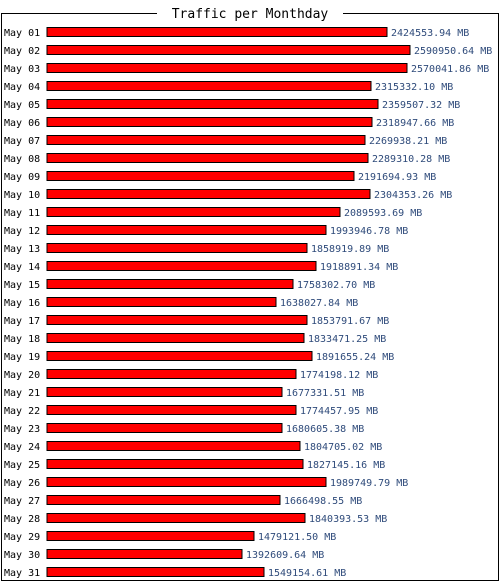 Image resolution: width=500 pixels, height=583 pixels. I want to click on value-label: 1774198.12 MB, so click(339, 375).